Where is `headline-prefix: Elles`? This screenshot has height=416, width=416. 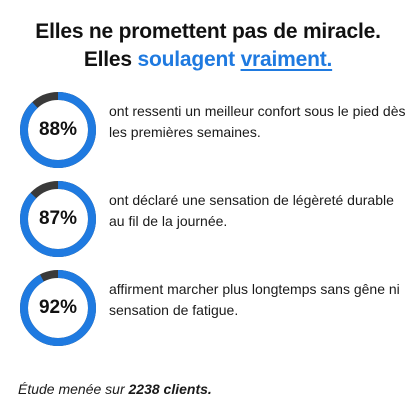
headline-prefix: Elles is located at coordinates (110, 59).